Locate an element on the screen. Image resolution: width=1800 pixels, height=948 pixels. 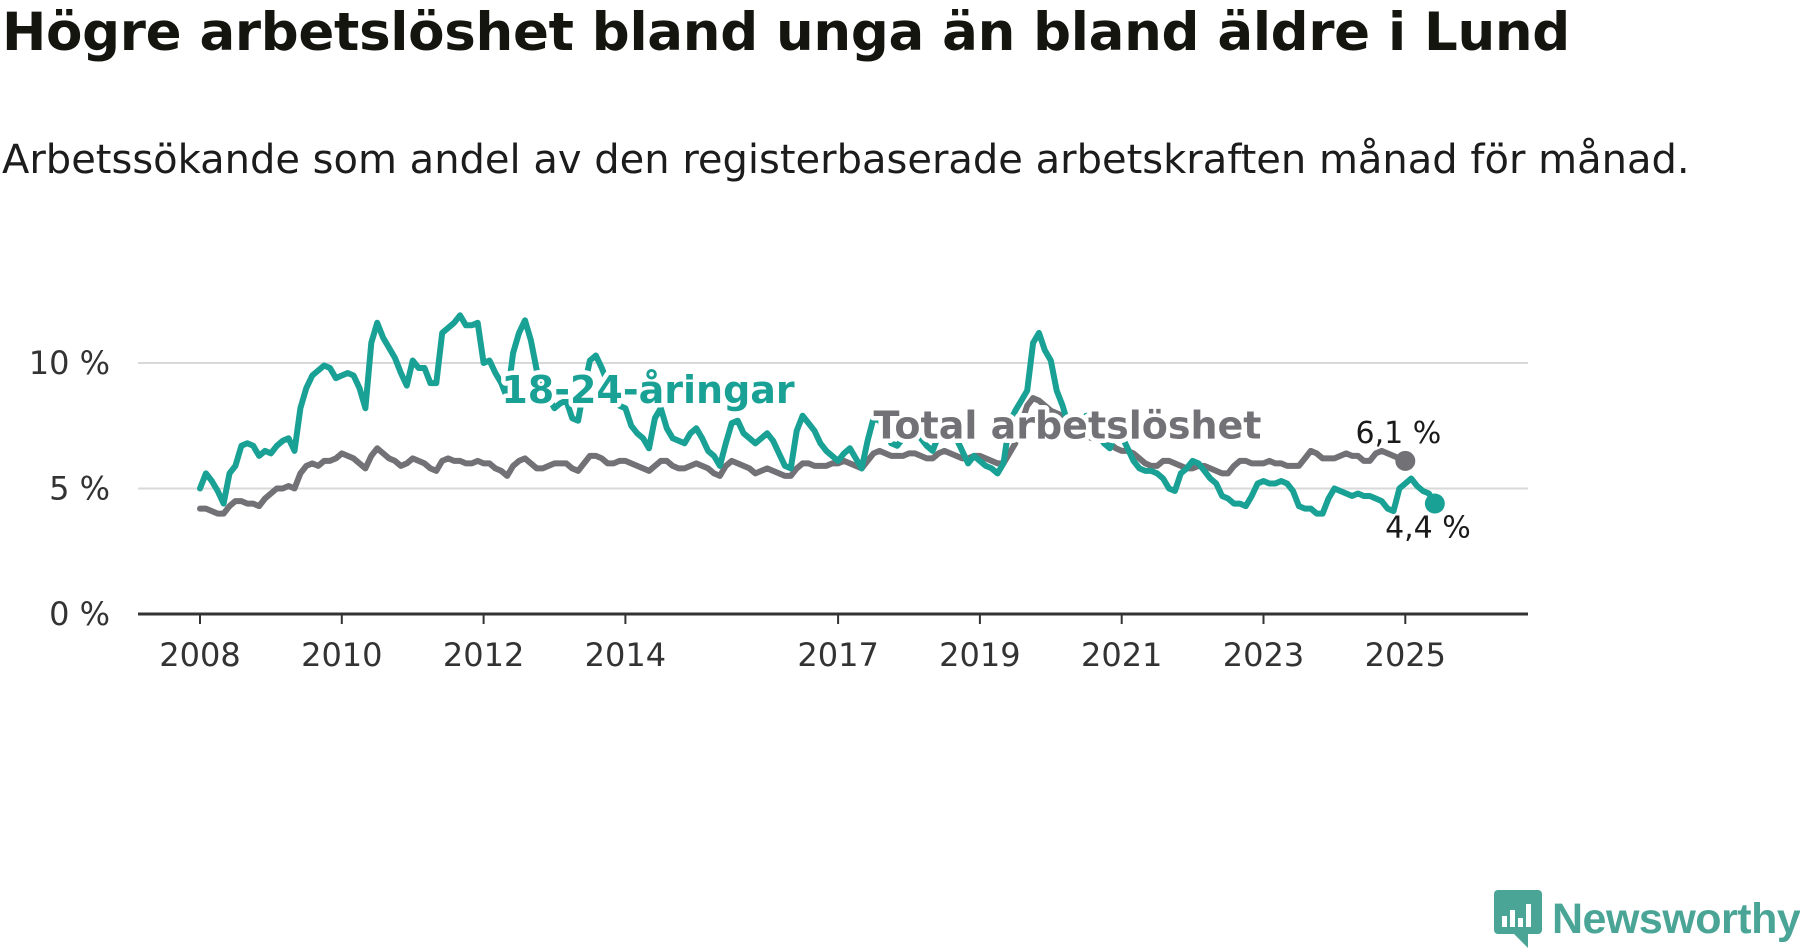
series-line-youth is located at coordinates (817, 414).